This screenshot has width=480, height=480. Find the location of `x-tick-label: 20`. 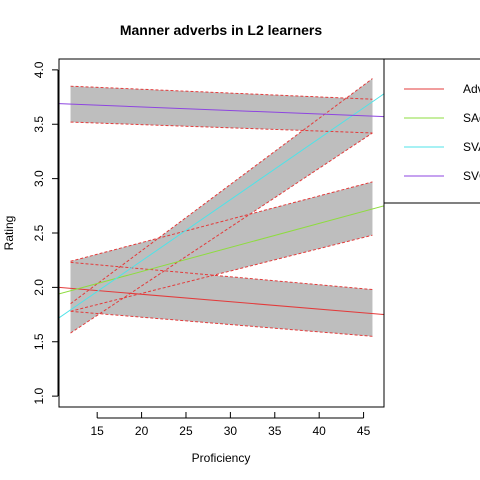

x-tick-label: 20 is located at coordinates (142, 431).